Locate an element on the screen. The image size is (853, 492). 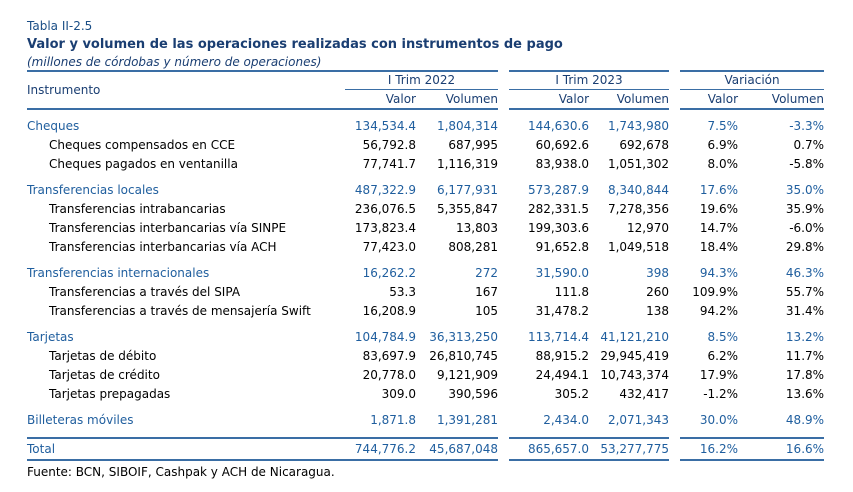
cell-valor-variation: 6.9% is located at coordinates (723, 145).